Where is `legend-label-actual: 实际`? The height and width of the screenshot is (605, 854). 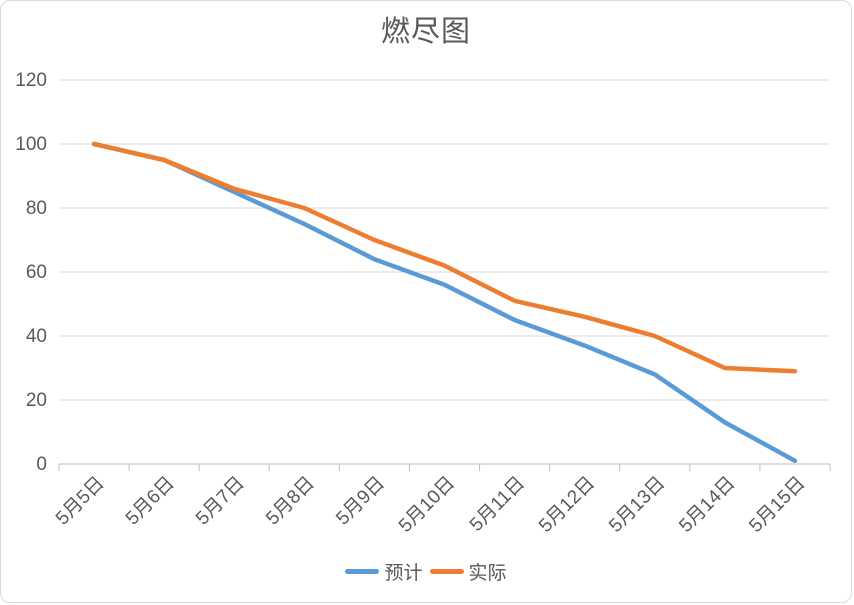 legend-label-actual: 实际 is located at coordinates (487, 573).